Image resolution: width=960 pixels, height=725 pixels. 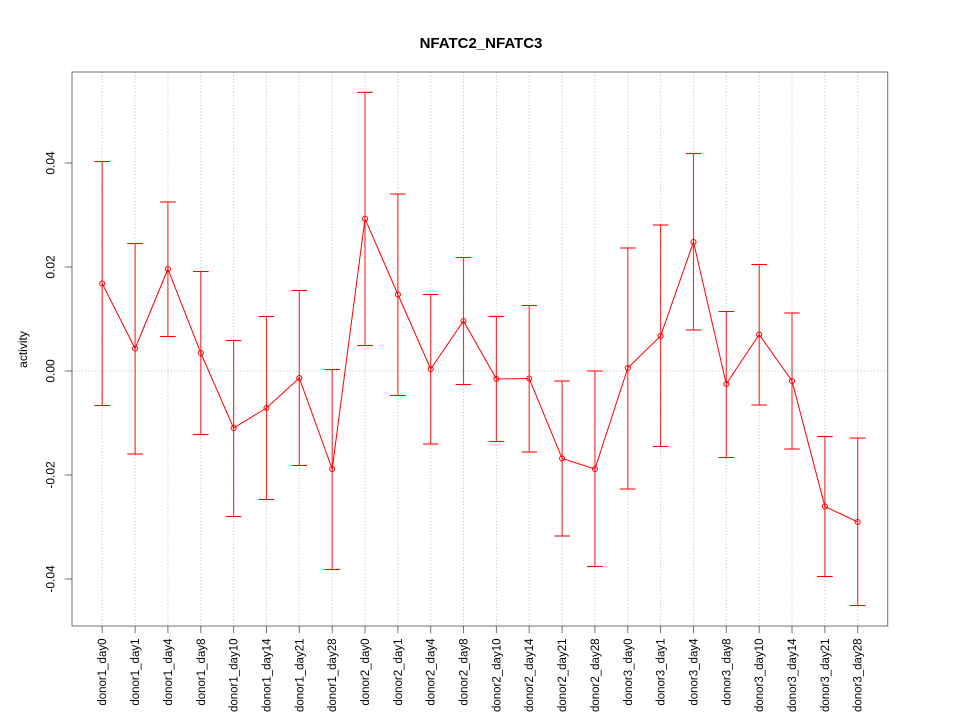 What do you see at coordinates (51, 475) in the screenshot?
I see `svg-text: -0.02` at bounding box center [51, 475].